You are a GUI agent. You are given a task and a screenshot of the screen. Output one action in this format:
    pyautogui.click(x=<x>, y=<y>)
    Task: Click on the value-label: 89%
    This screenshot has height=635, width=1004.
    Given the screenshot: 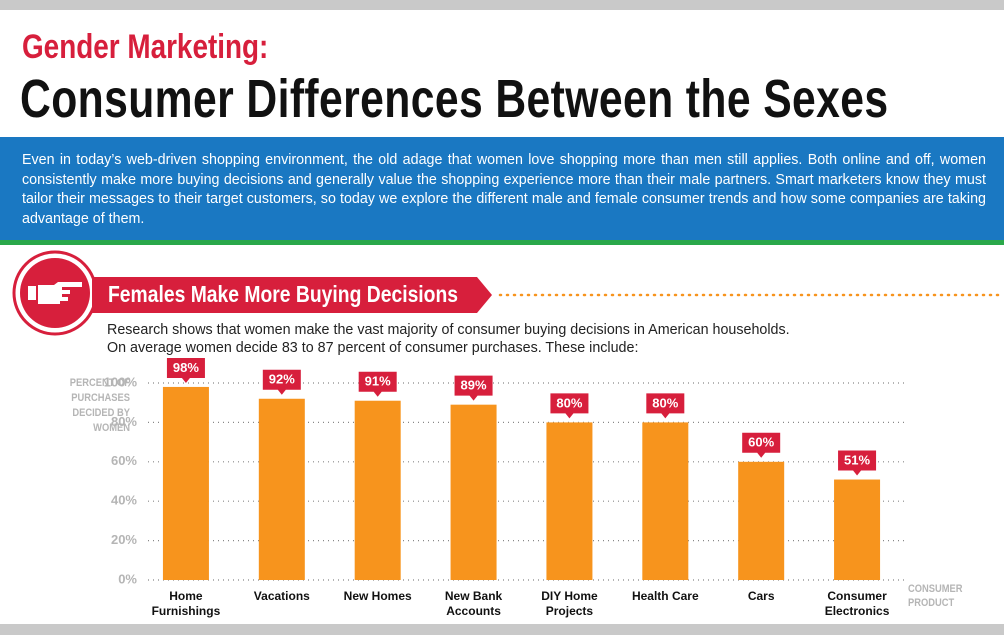 What is the action you would take?
    pyautogui.click(x=474, y=385)
    